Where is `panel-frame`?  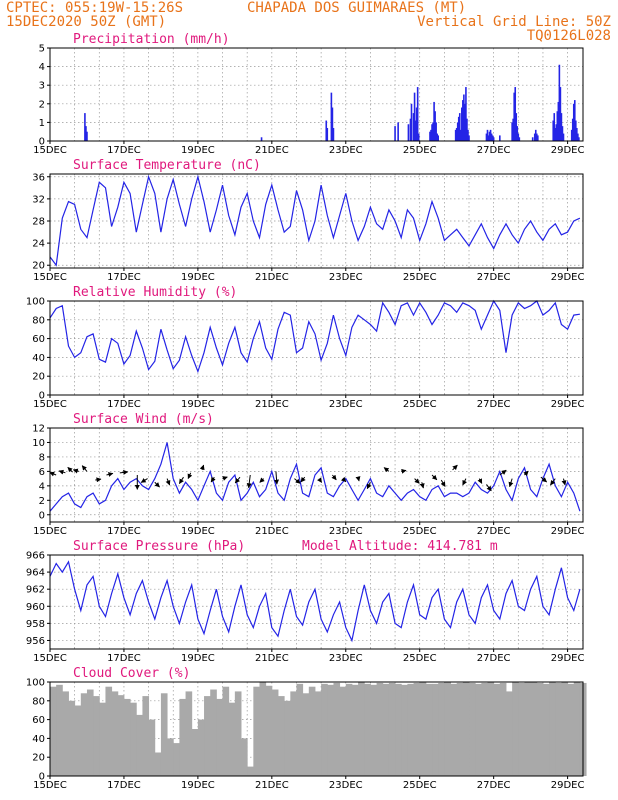
panel-frame is located at coordinates (316, 94).